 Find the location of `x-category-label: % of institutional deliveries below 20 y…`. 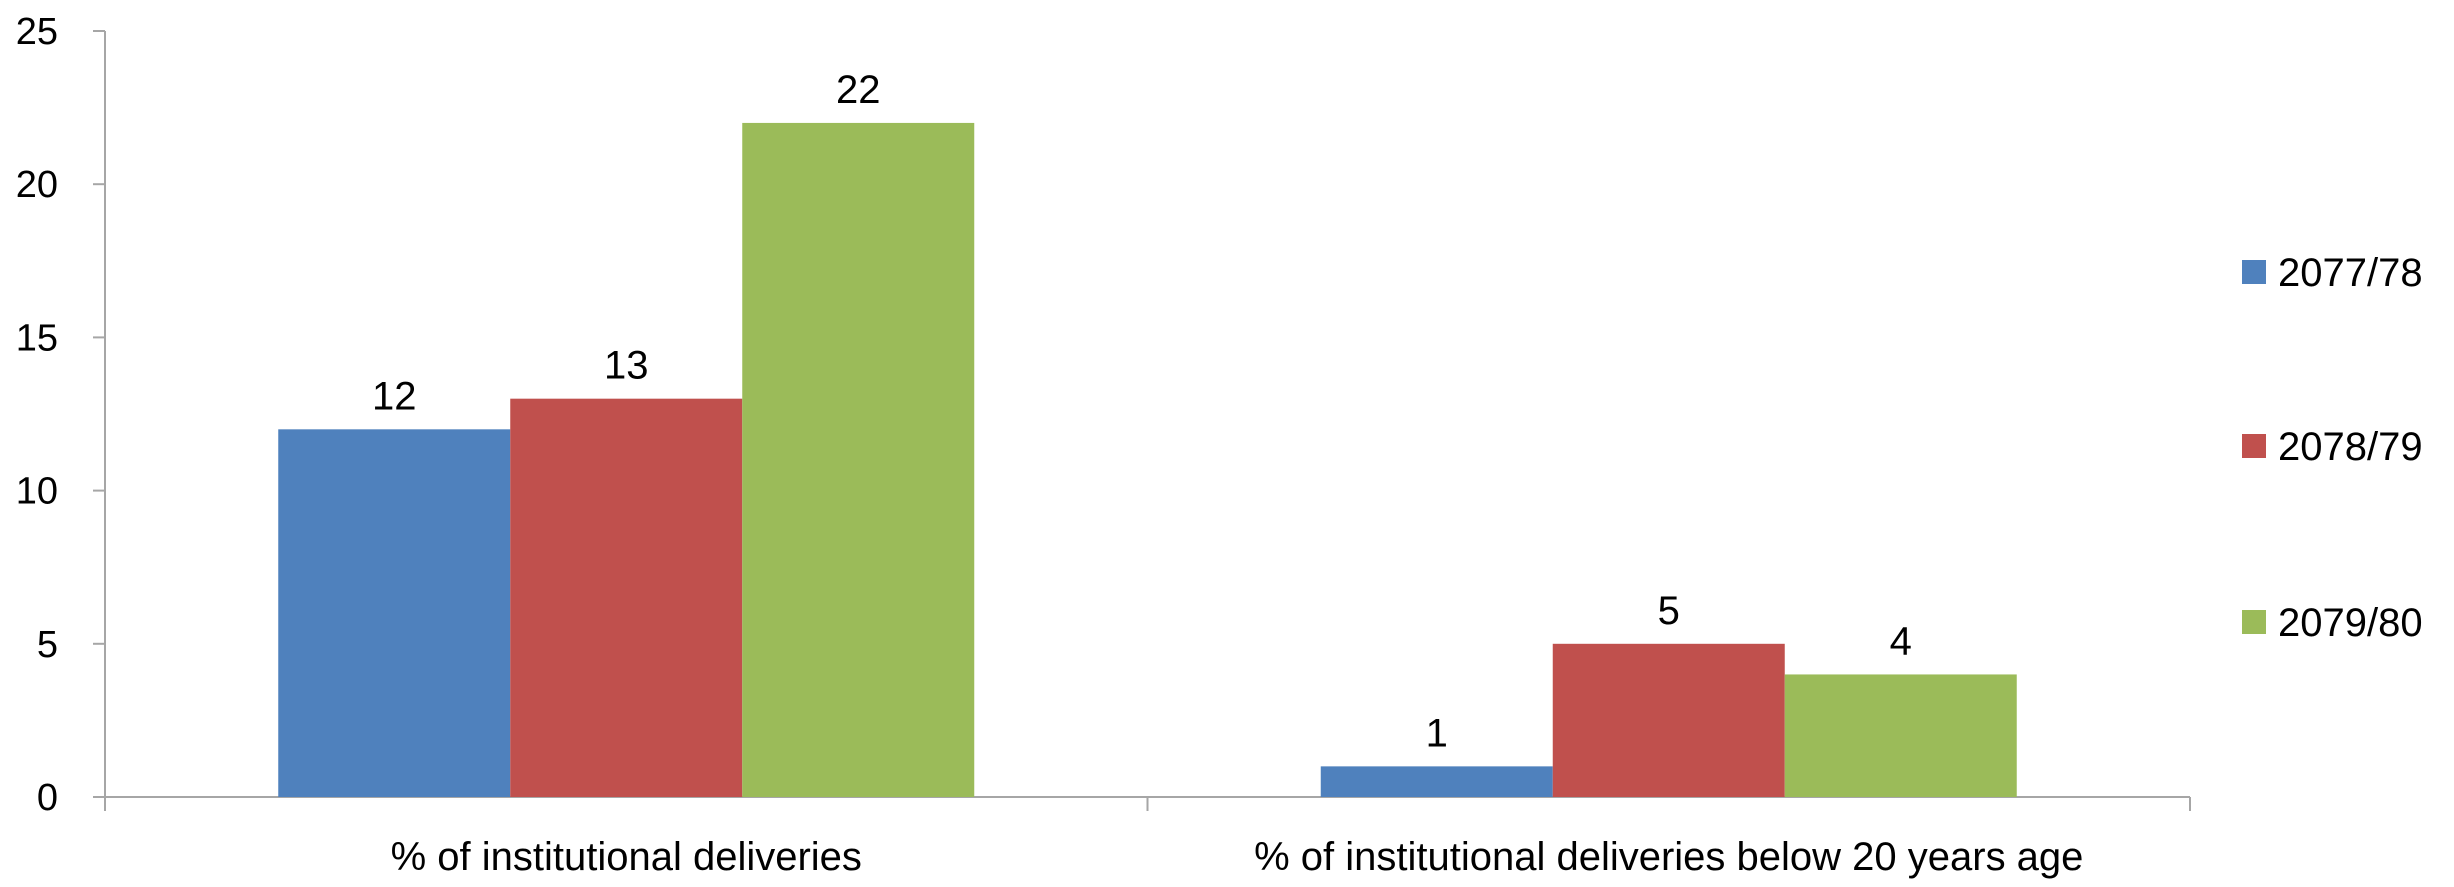

x-category-label: % of institutional deliveries below 20 y… is located at coordinates (1668, 857).